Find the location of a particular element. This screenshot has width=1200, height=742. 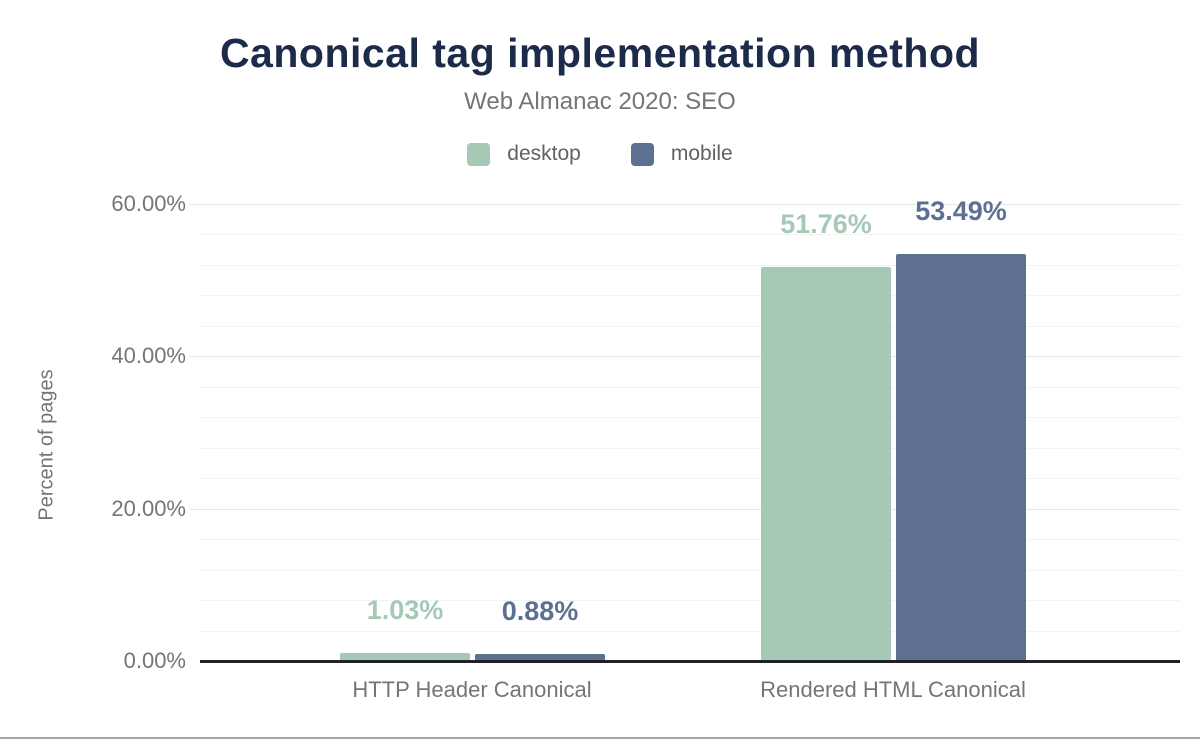

desktop-swatch-icon is located at coordinates (479, 154).